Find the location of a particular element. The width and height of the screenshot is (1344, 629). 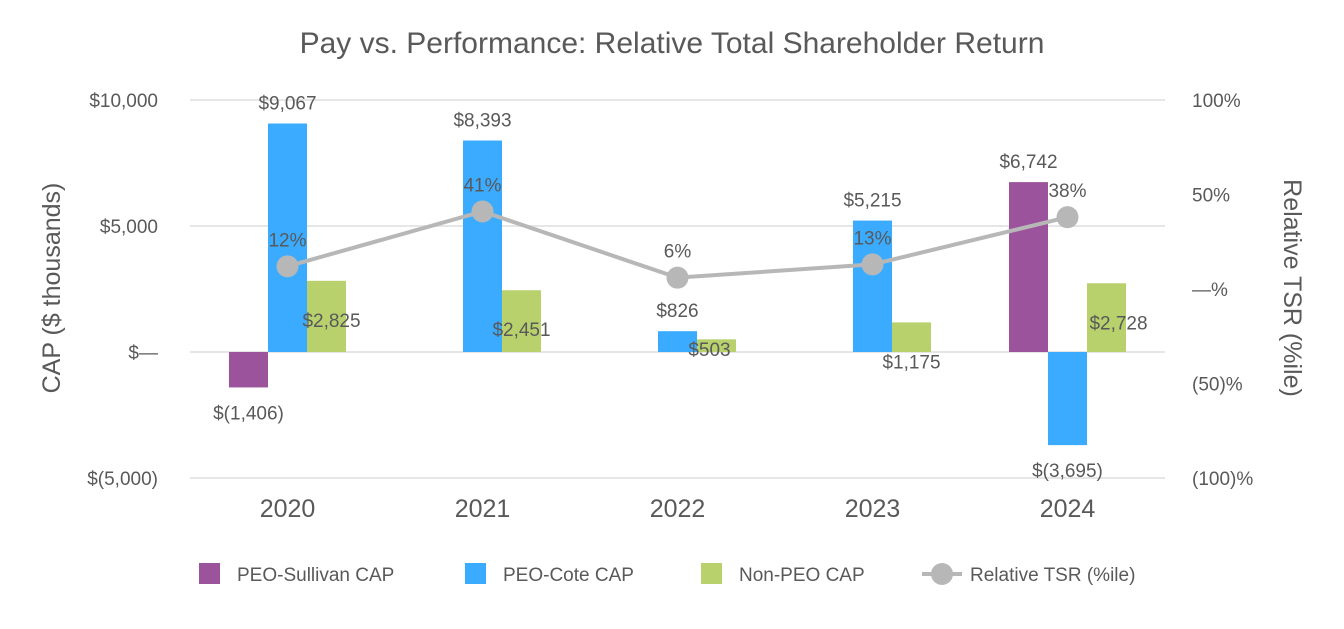

x-tick-label: 2020 is located at coordinates (288, 509).